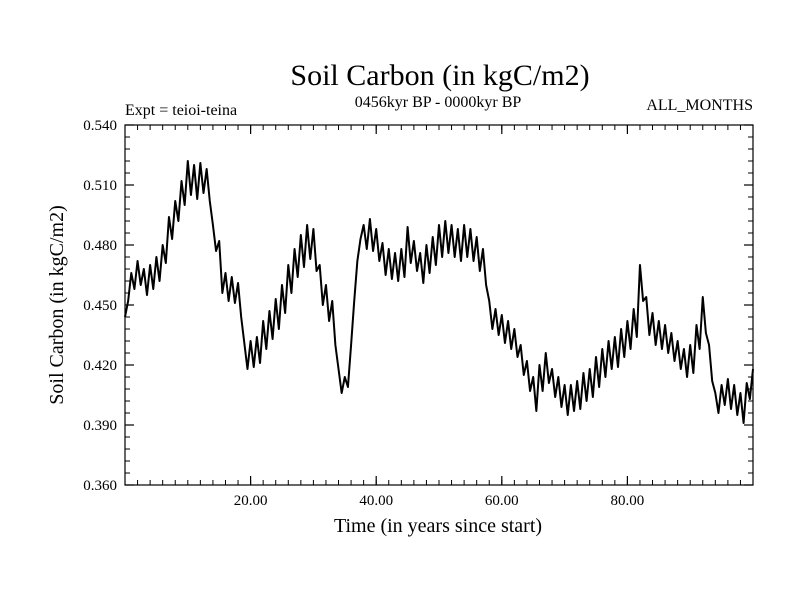 Image resolution: width=800 pixels, height=600 pixels. Describe the element at coordinates (100, 126) in the screenshot. I see `y-tick-label: 0.540` at that location.